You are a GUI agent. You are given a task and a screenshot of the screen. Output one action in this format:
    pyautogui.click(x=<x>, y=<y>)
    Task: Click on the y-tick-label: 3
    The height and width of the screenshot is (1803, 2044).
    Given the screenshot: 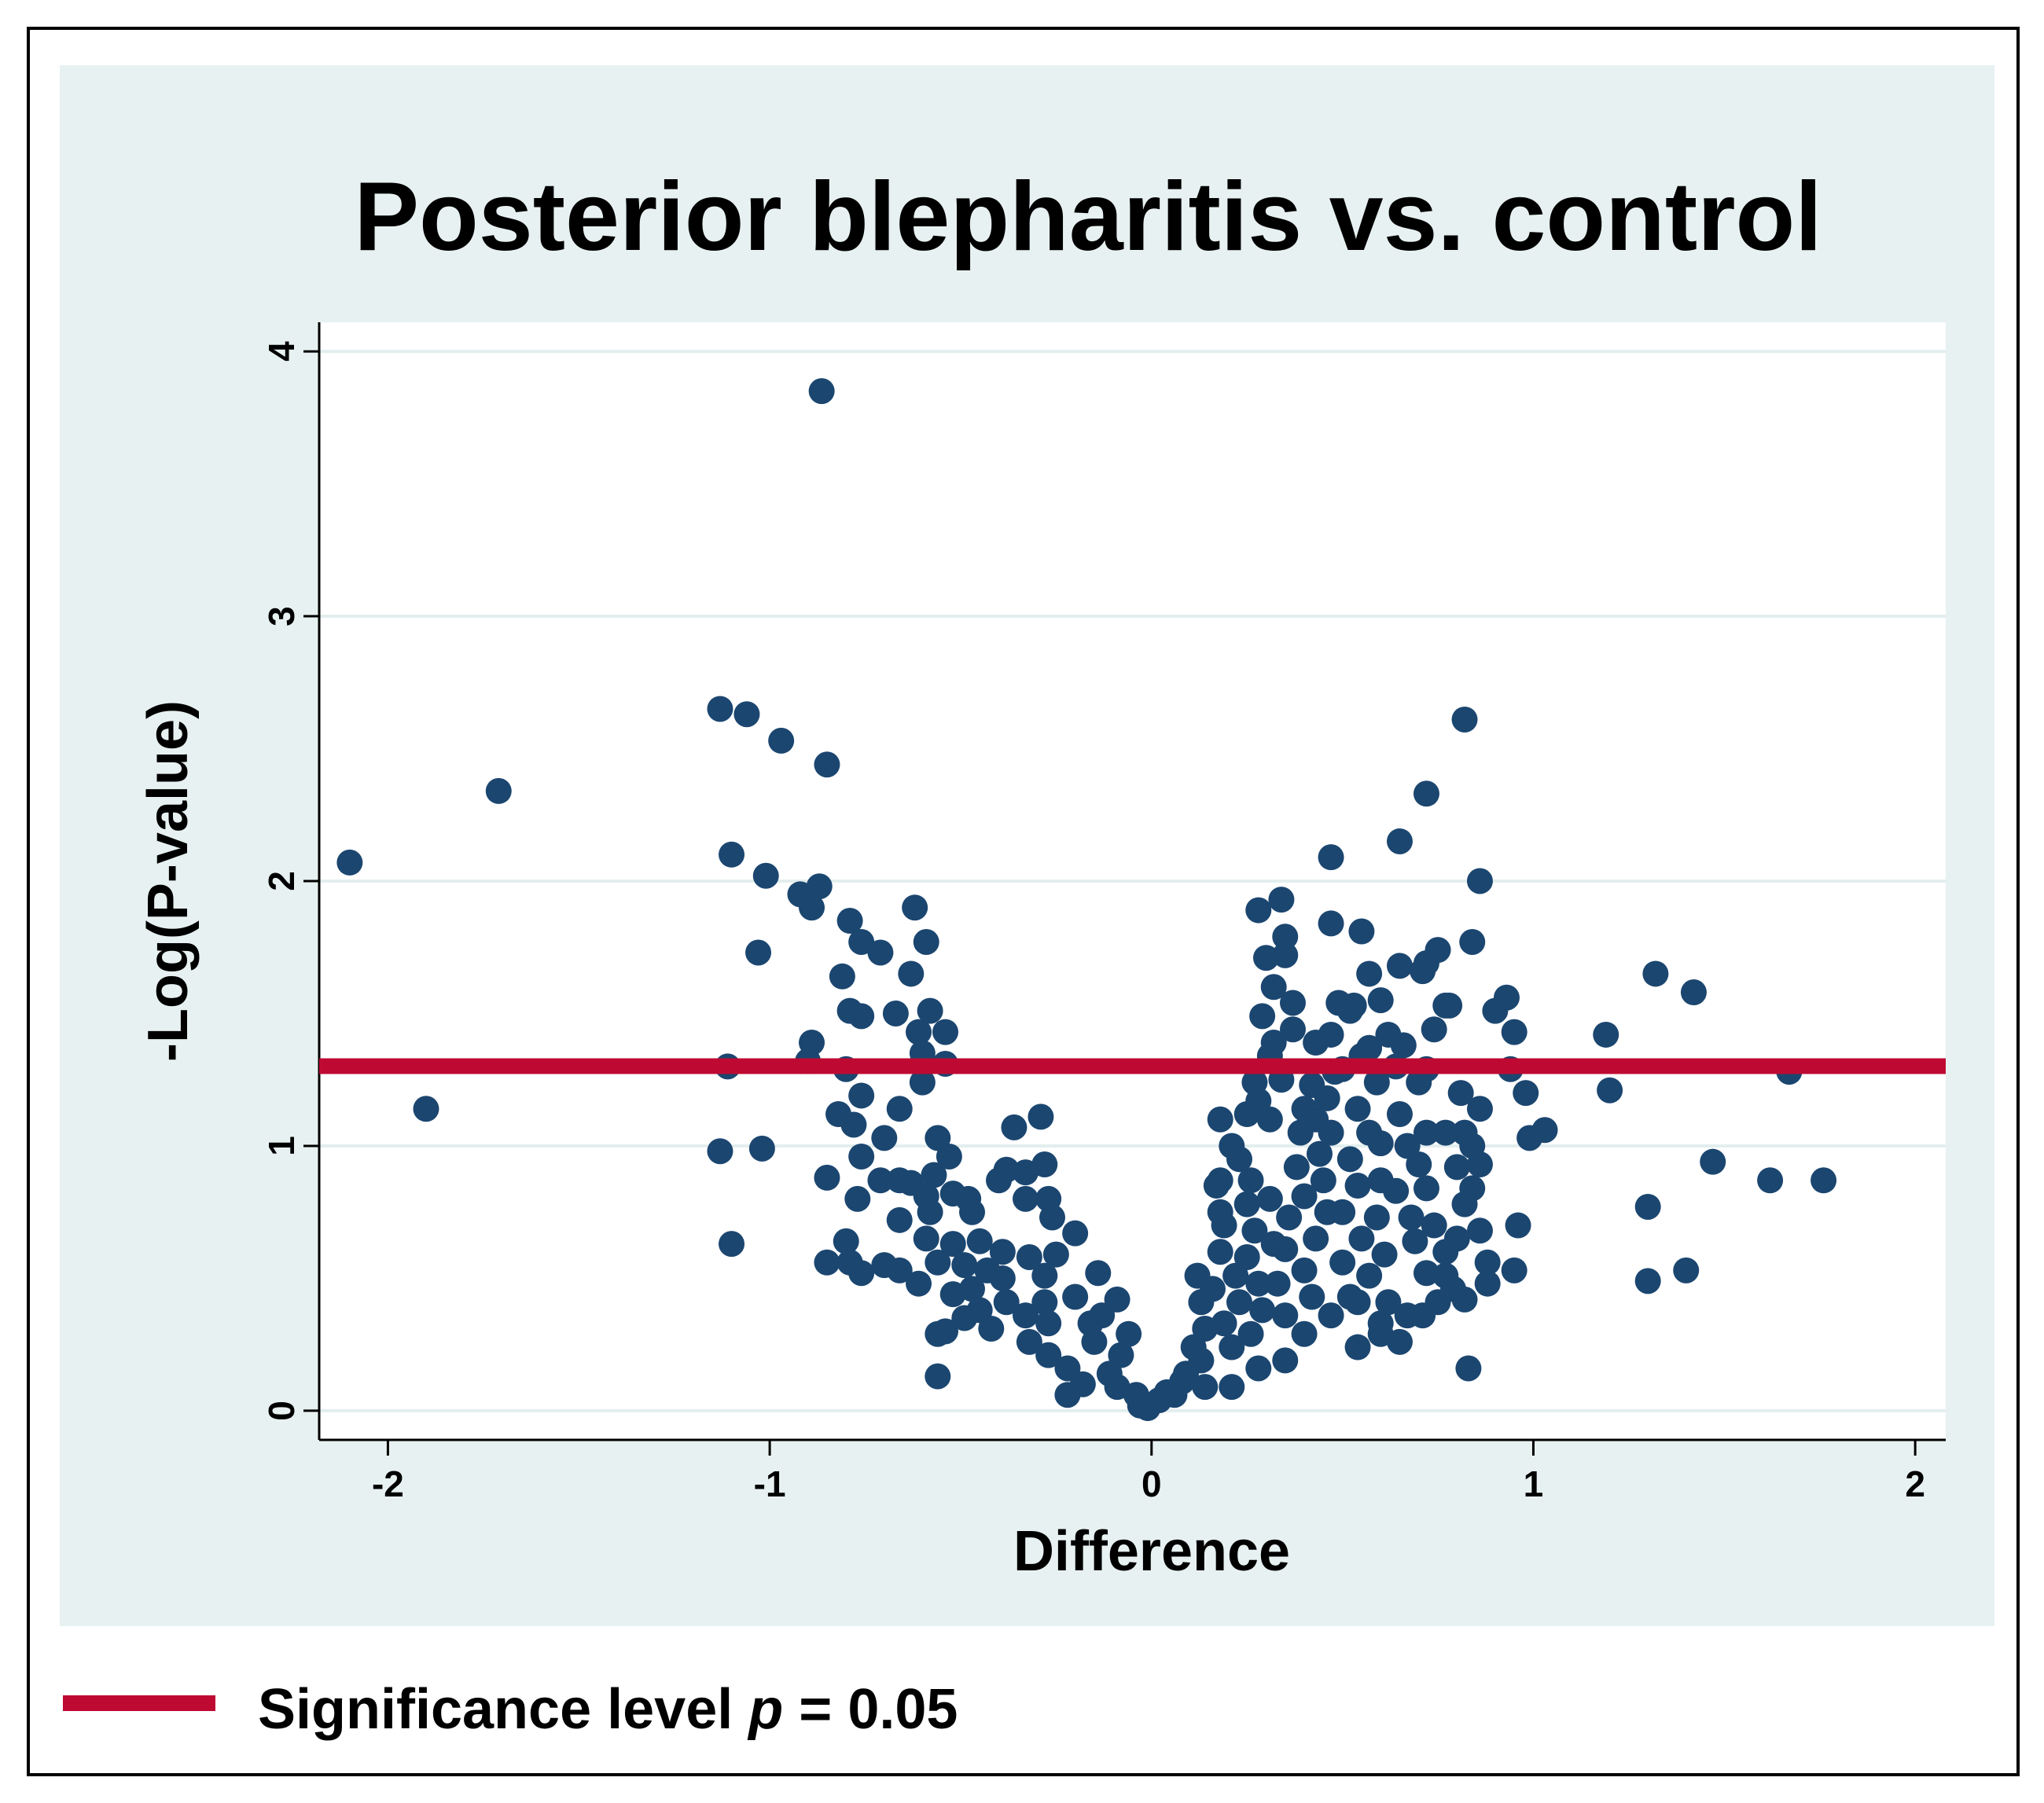 What is the action you would take?
    pyautogui.click(x=282, y=616)
    